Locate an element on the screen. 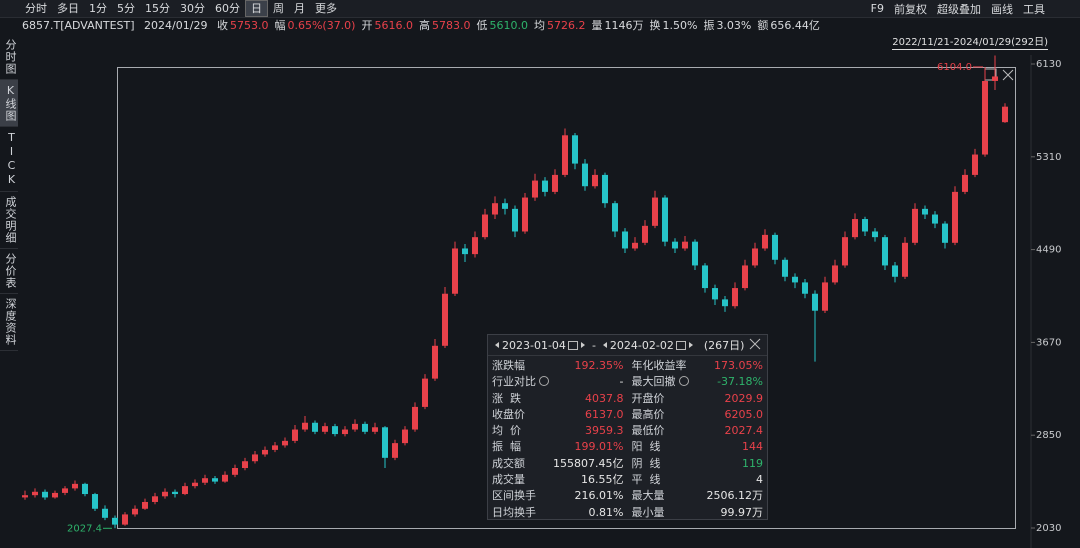 The image size is (1080, 548). sidebar-tab: 深度资料 is located at coordinates (9, 322).